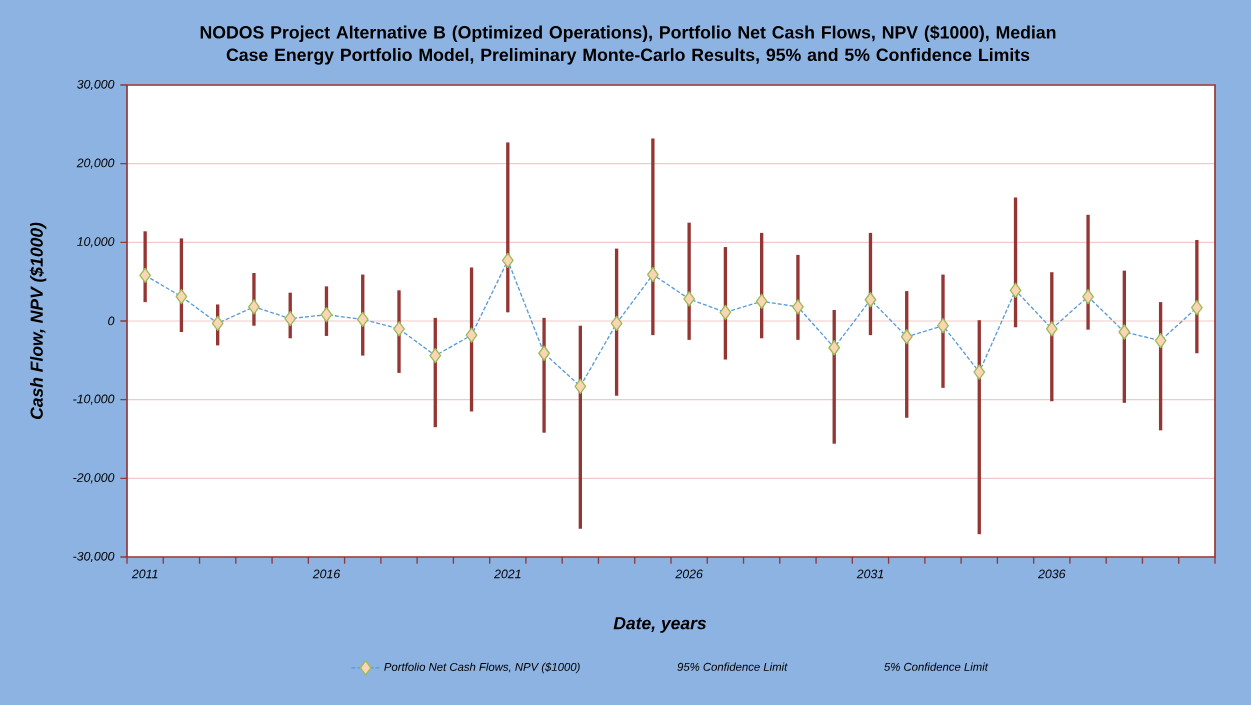  Describe the element at coordinates (870, 574) in the screenshot. I see `x-tick-label: 2031` at that location.